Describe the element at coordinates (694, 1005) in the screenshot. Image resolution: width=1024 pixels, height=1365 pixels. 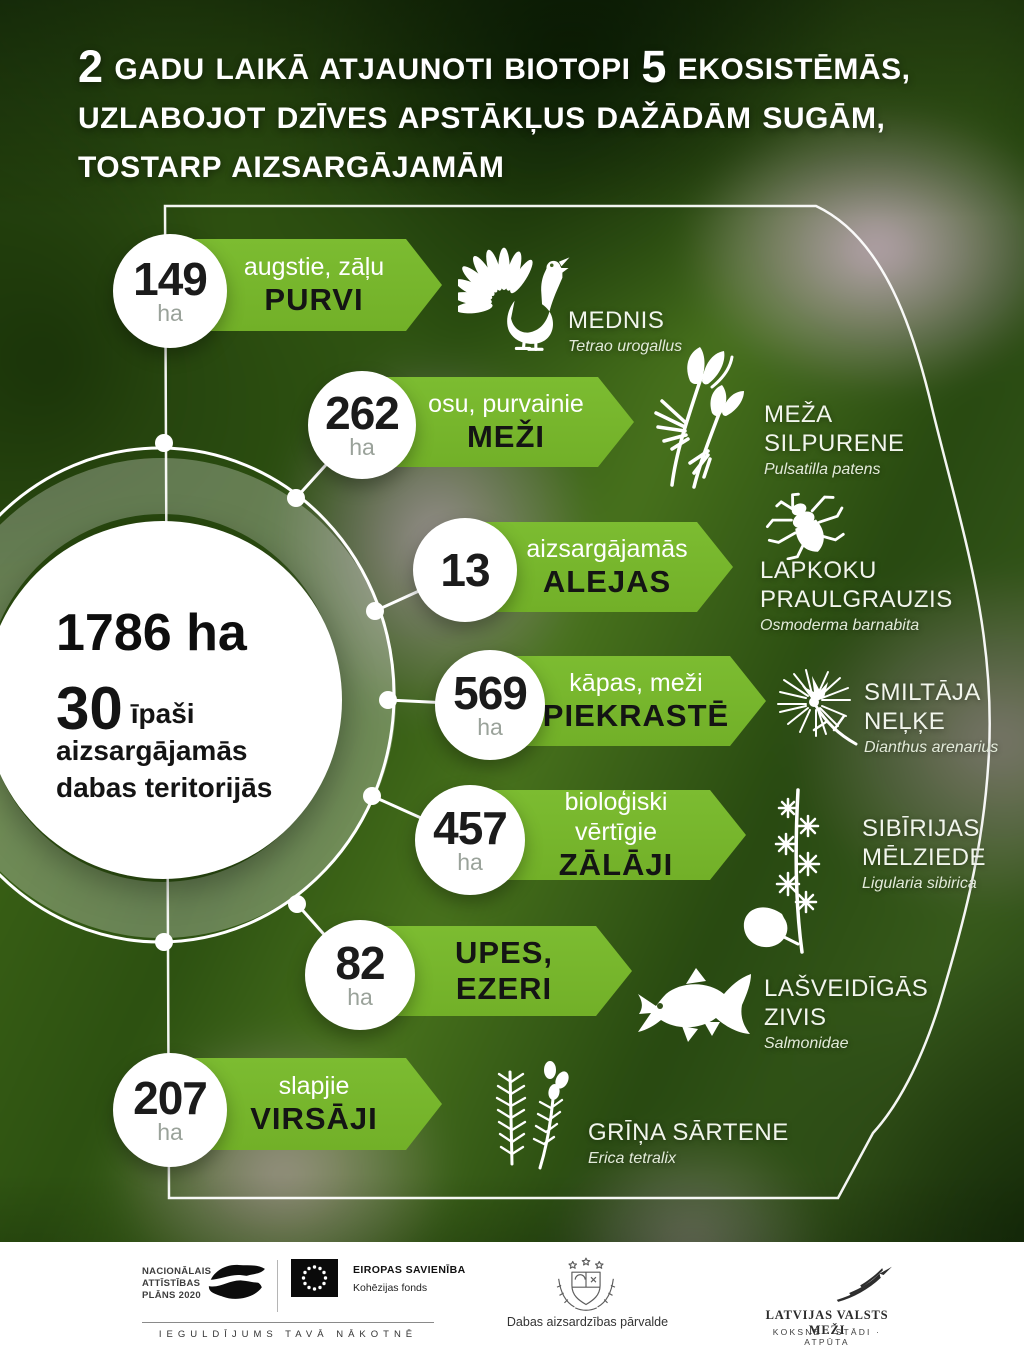
I see `salmon-fish-icon` at that location.